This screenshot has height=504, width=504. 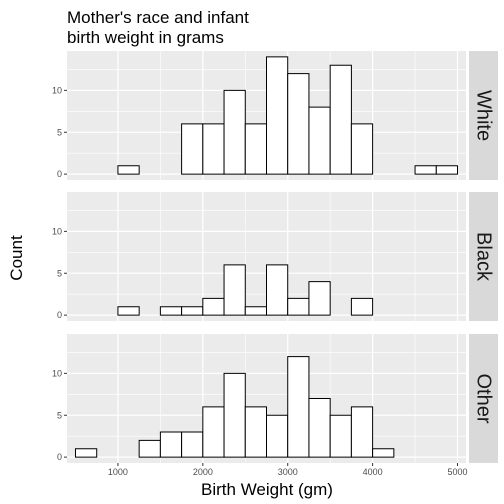 I want to click on x-tick-label: 3000, so click(x=288, y=472).